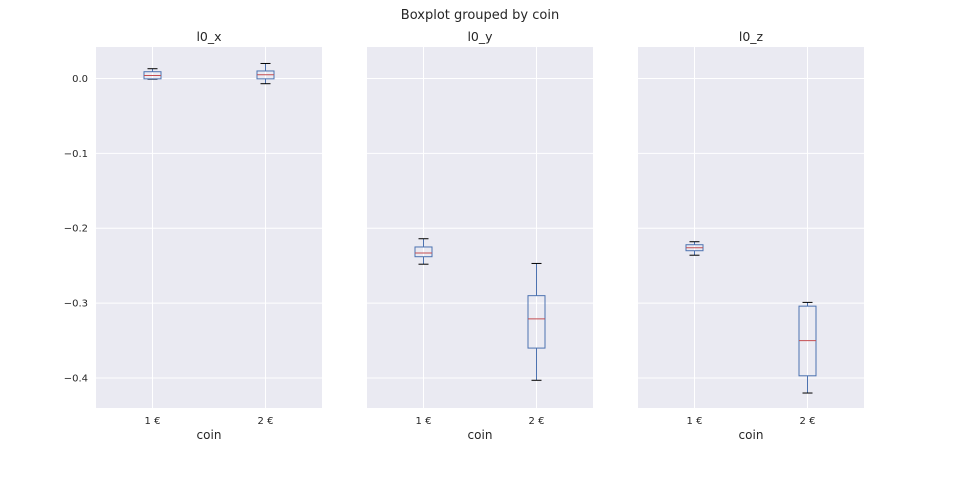 This screenshot has height=480, width=960. What do you see at coordinates (80, 79) in the screenshot?
I see `y-tick-label: 0.0` at bounding box center [80, 79].